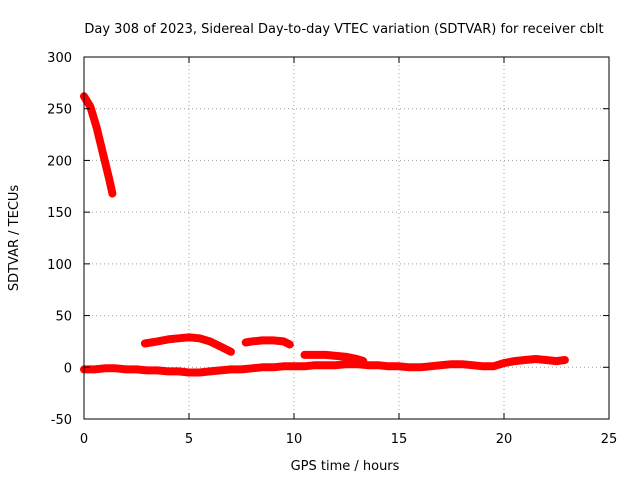 This screenshot has width=640, height=480. I want to click on y-tick-label: 300, so click(59, 58).